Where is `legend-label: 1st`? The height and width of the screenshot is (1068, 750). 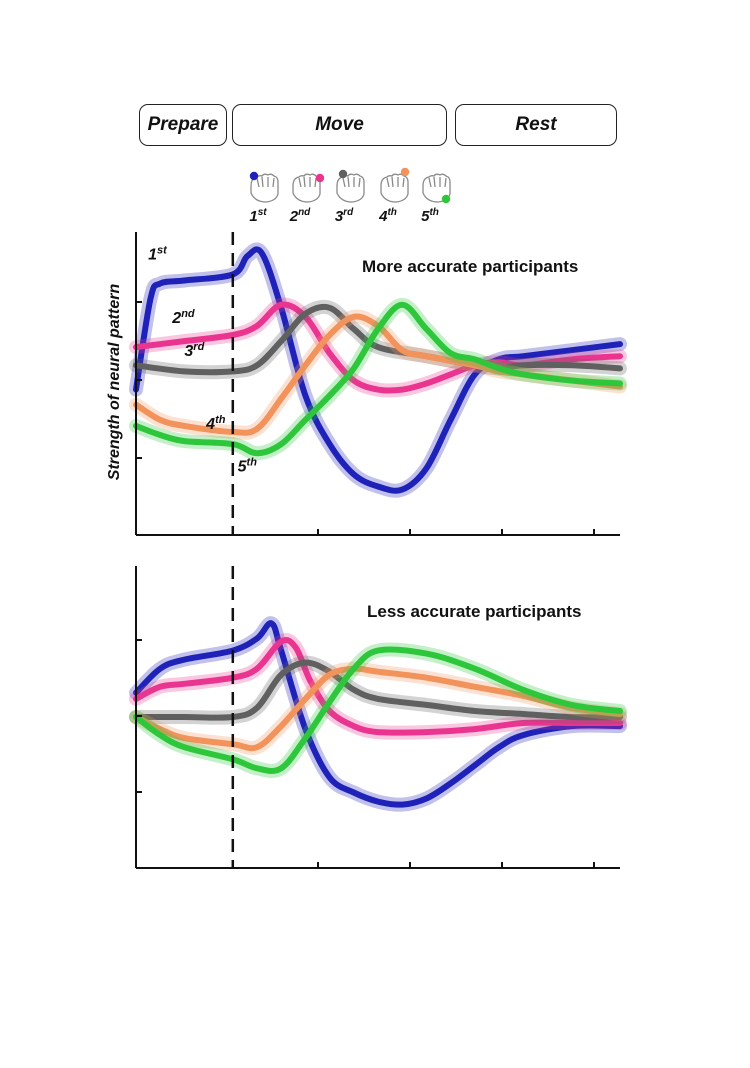 legend-label: 1st is located at coordinates (258, 216).